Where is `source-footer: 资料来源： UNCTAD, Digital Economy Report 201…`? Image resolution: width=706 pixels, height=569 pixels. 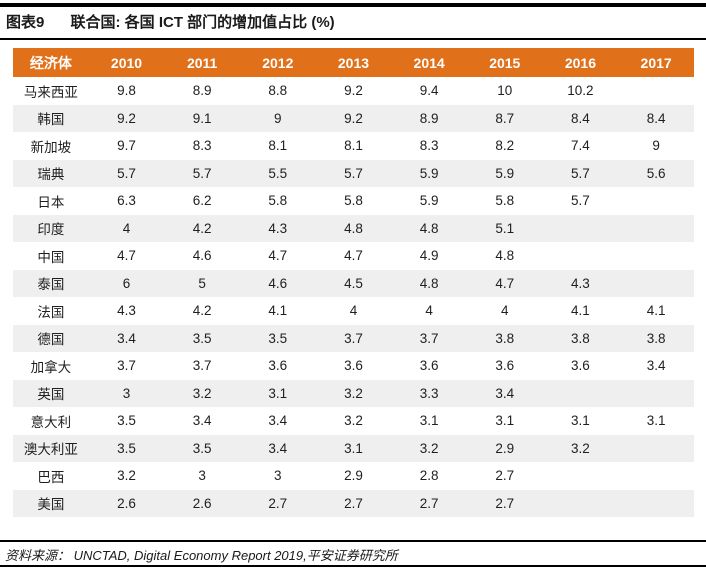
source-footer: 资料来源： UNCTAD, Digital Economy Report 201… is located at coordinates (353, 552).